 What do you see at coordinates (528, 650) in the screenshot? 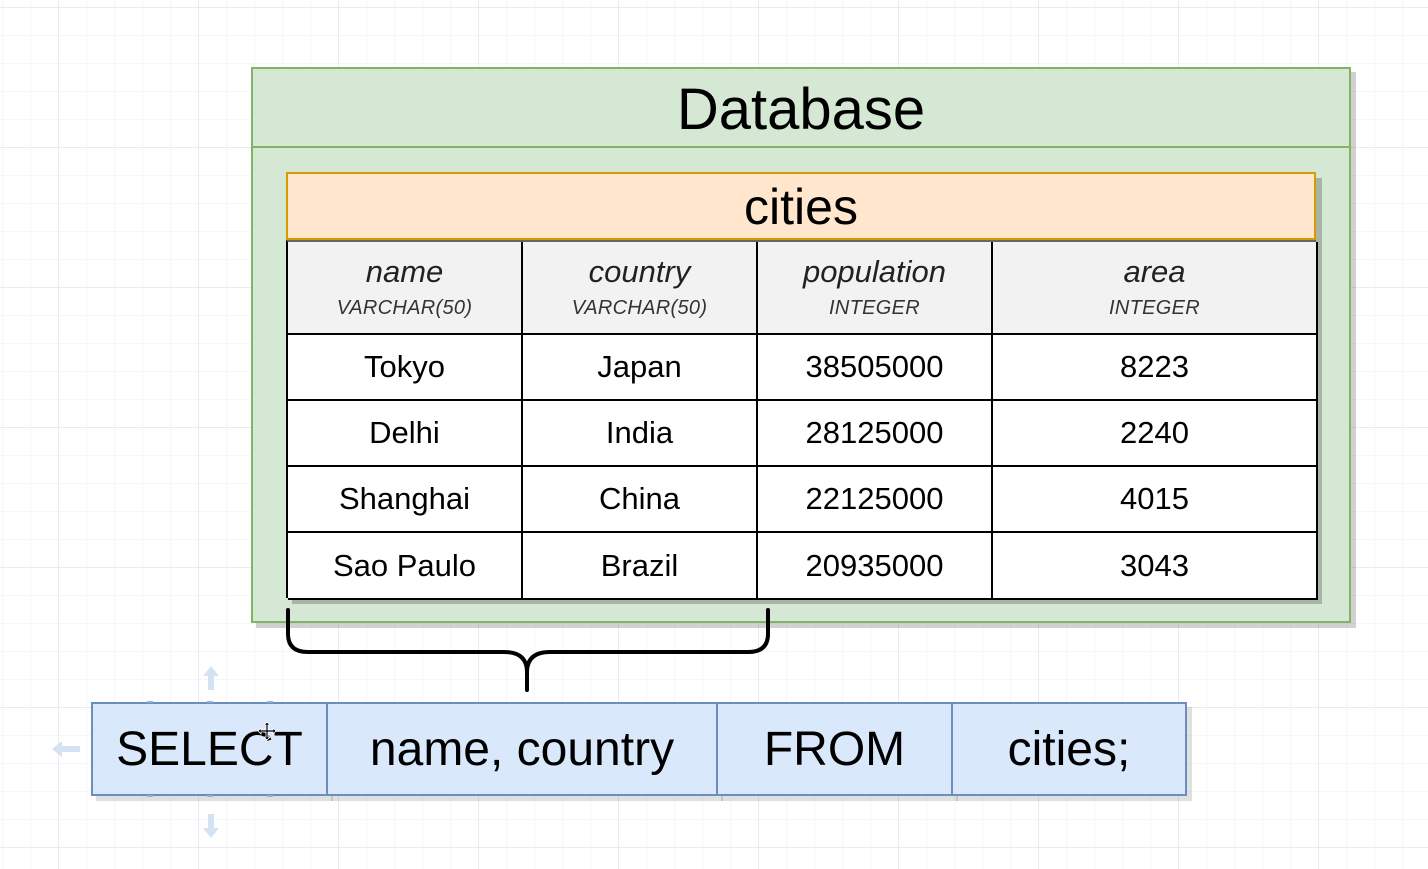
I see `curly-brace-icon` at bounding box center [528, 650].